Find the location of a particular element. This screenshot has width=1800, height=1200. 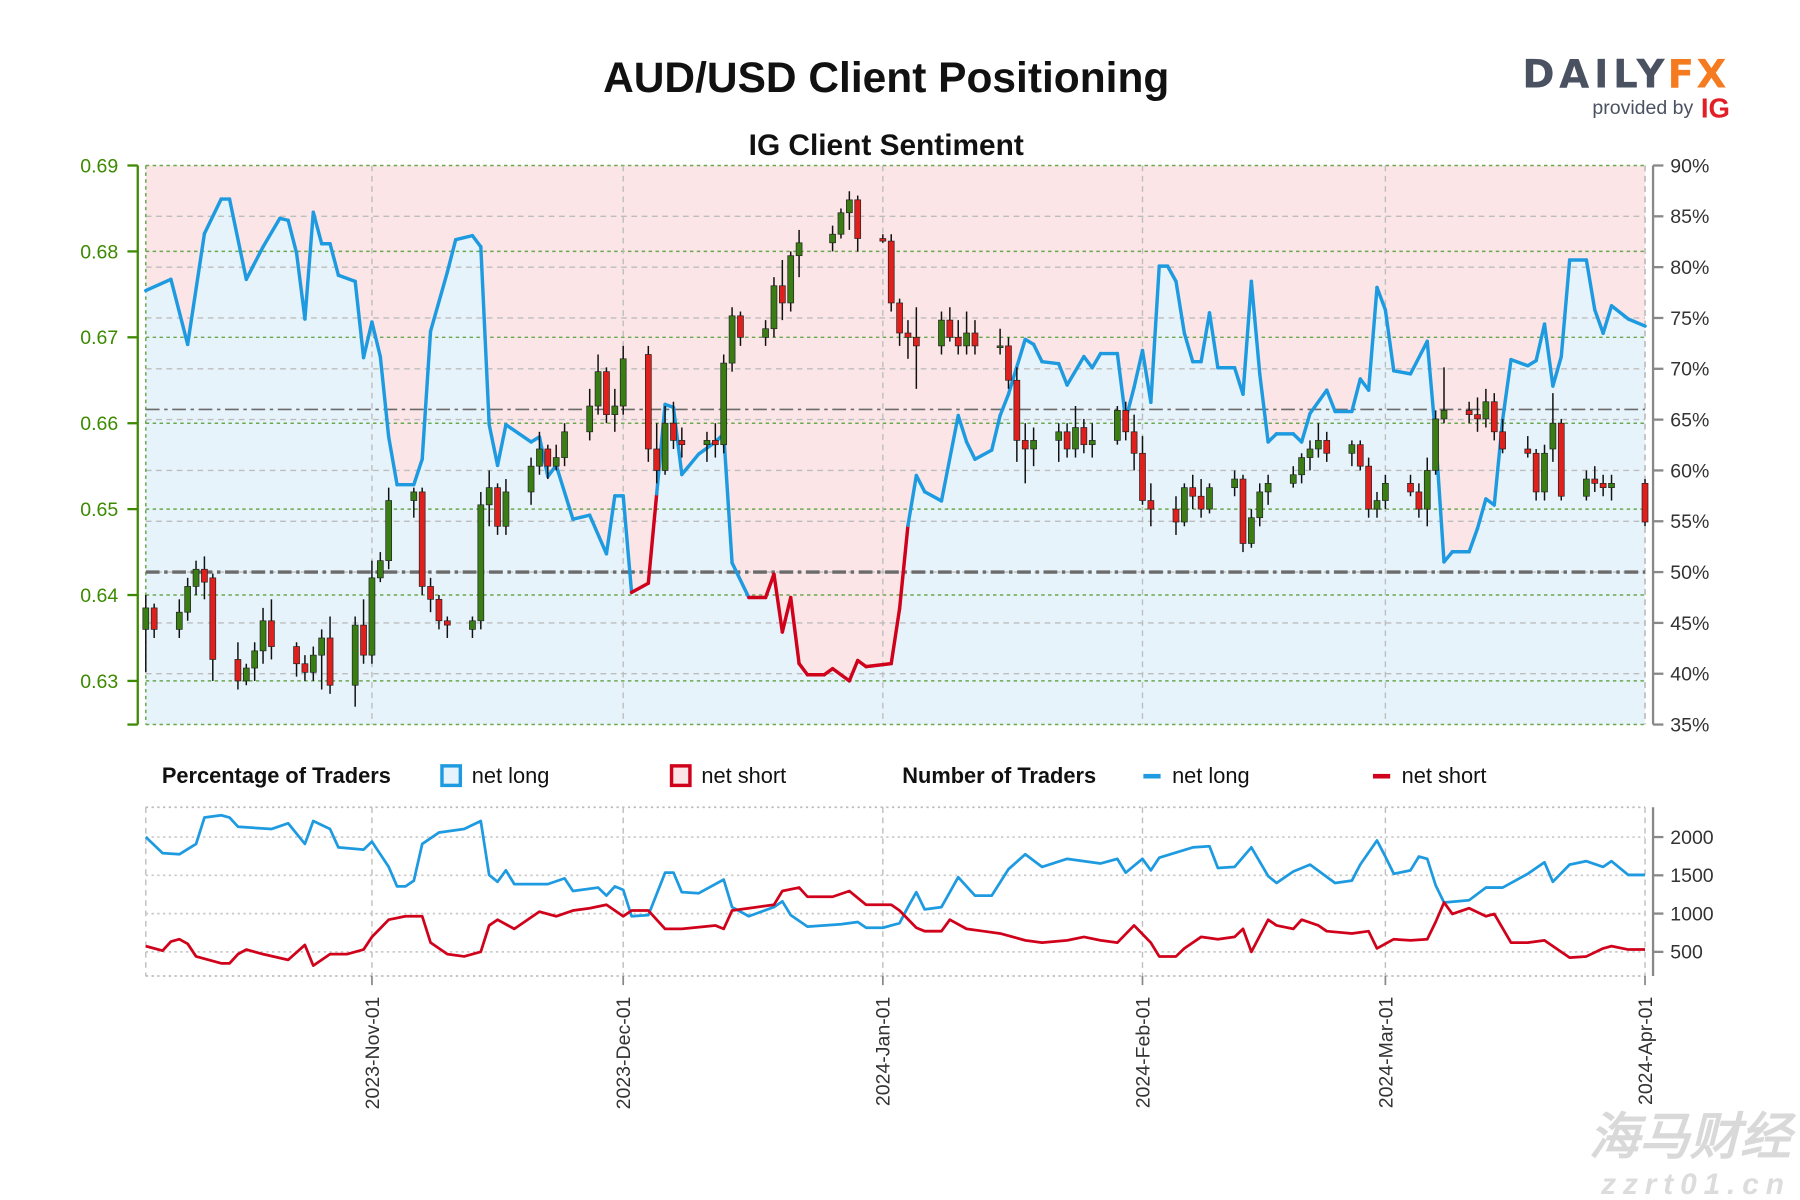

price-axis-label: 0.64 is located at coordinates (99, 596).